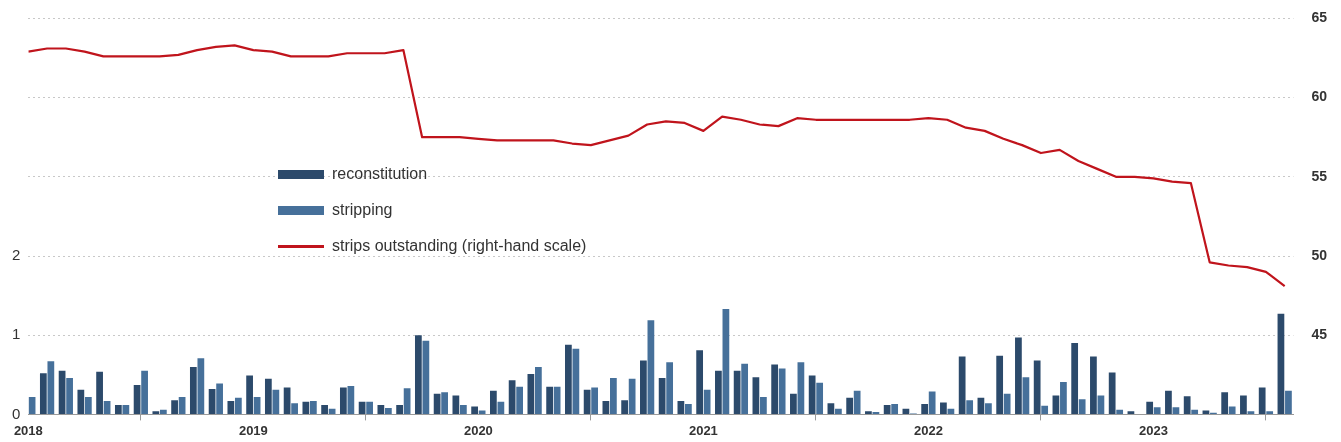 The image size is (1341, 442). What do you see at coordinates (1319, 17) in the screenshot?
I see `y2-tick-label: 65` at bounding box center [1319, 17].